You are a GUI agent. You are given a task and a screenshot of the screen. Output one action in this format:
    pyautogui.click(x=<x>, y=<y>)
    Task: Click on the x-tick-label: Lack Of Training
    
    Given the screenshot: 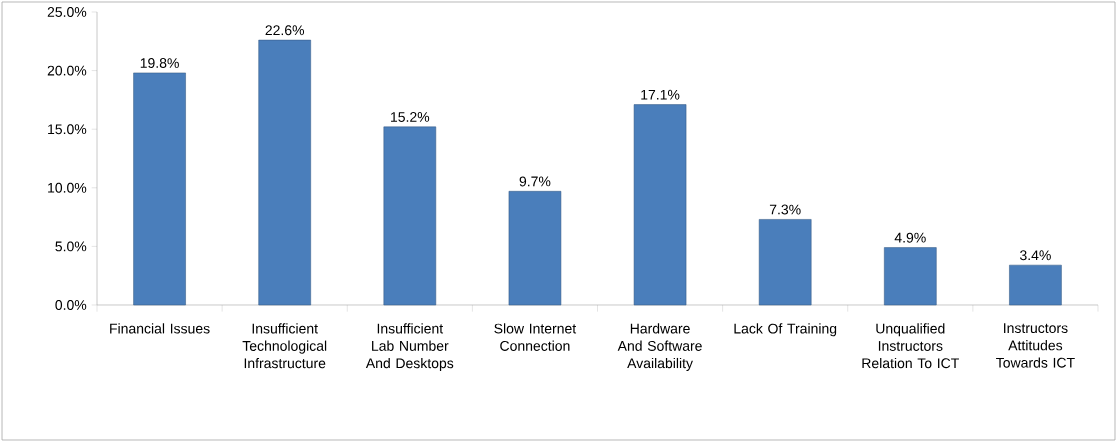 What is the action you would take?
    pyautogui.click(x=785, y=330)
    